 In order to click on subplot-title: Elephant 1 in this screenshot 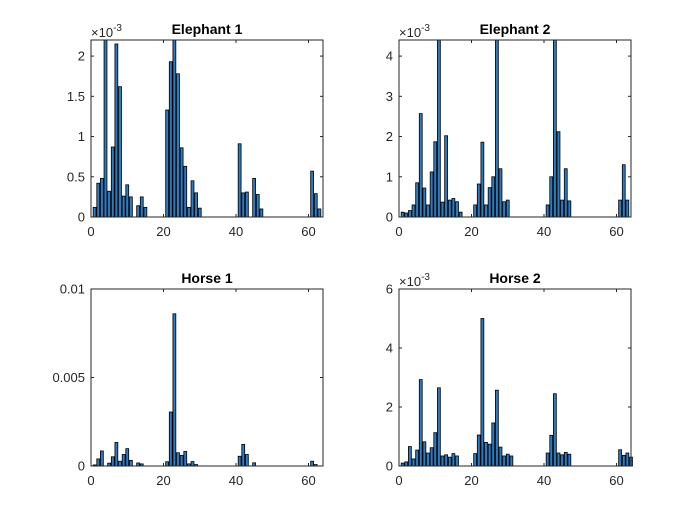, I will do `click(207, 29)`.